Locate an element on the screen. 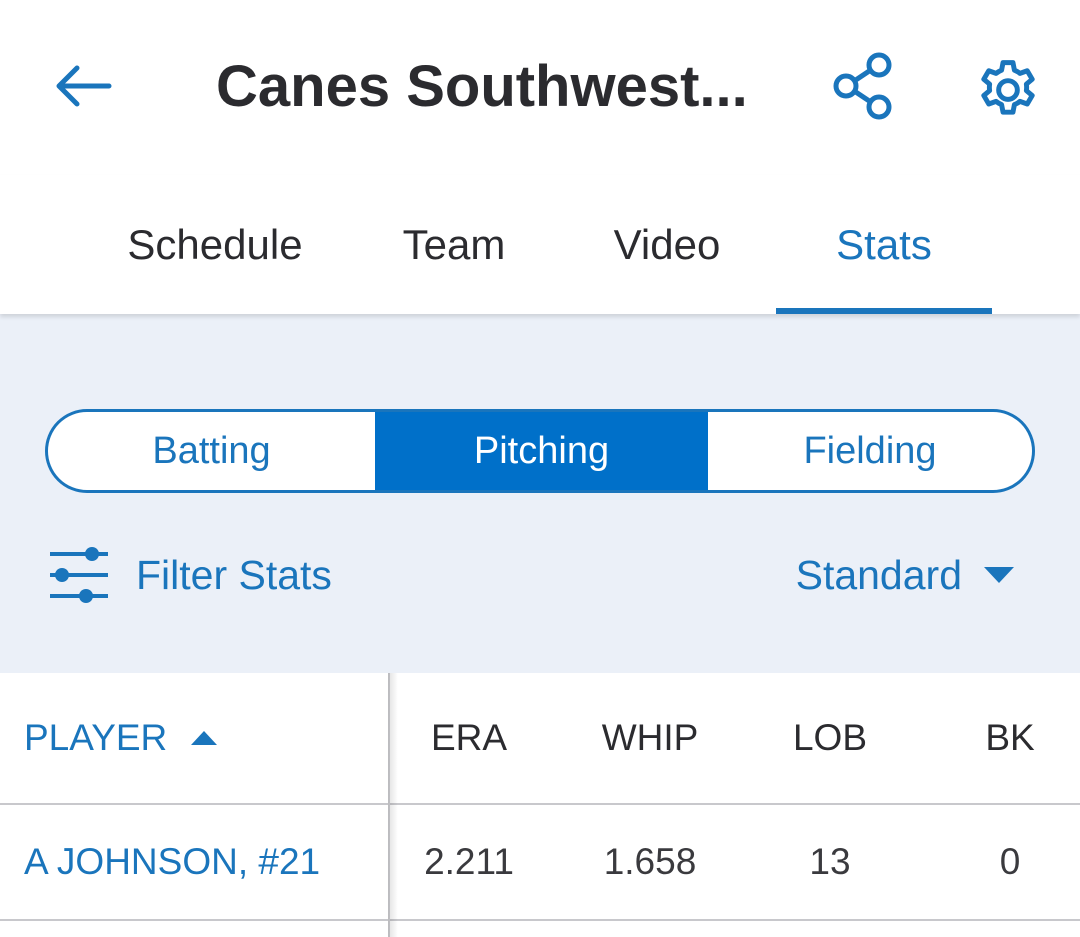  column-header-player: PLAYER is located at coordinates (121, 738).